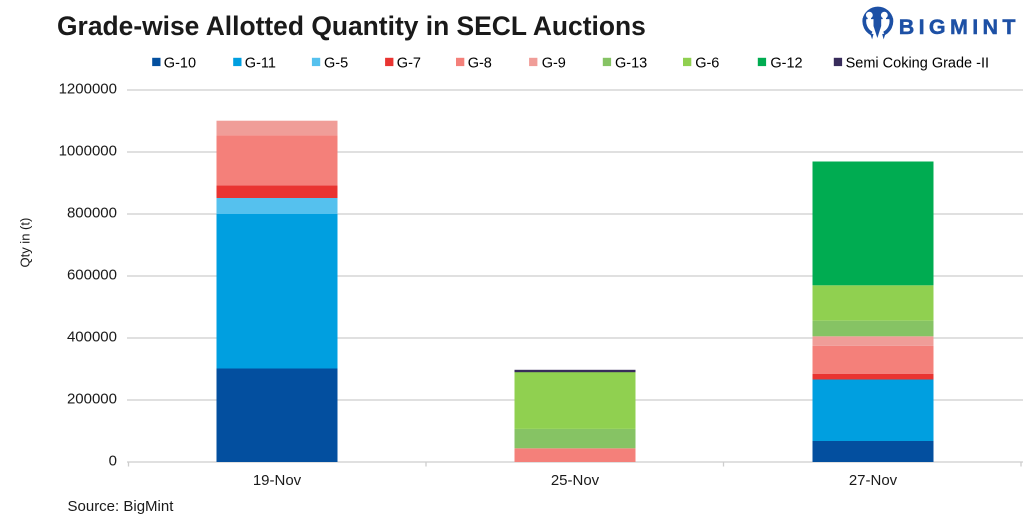 Image resolution: width=1030 pixels, height=525 pixels. What do you see at coordinates (786, 63) in the screenshot?
I see `svg-text: G-12` at bounding box center [786, 63].